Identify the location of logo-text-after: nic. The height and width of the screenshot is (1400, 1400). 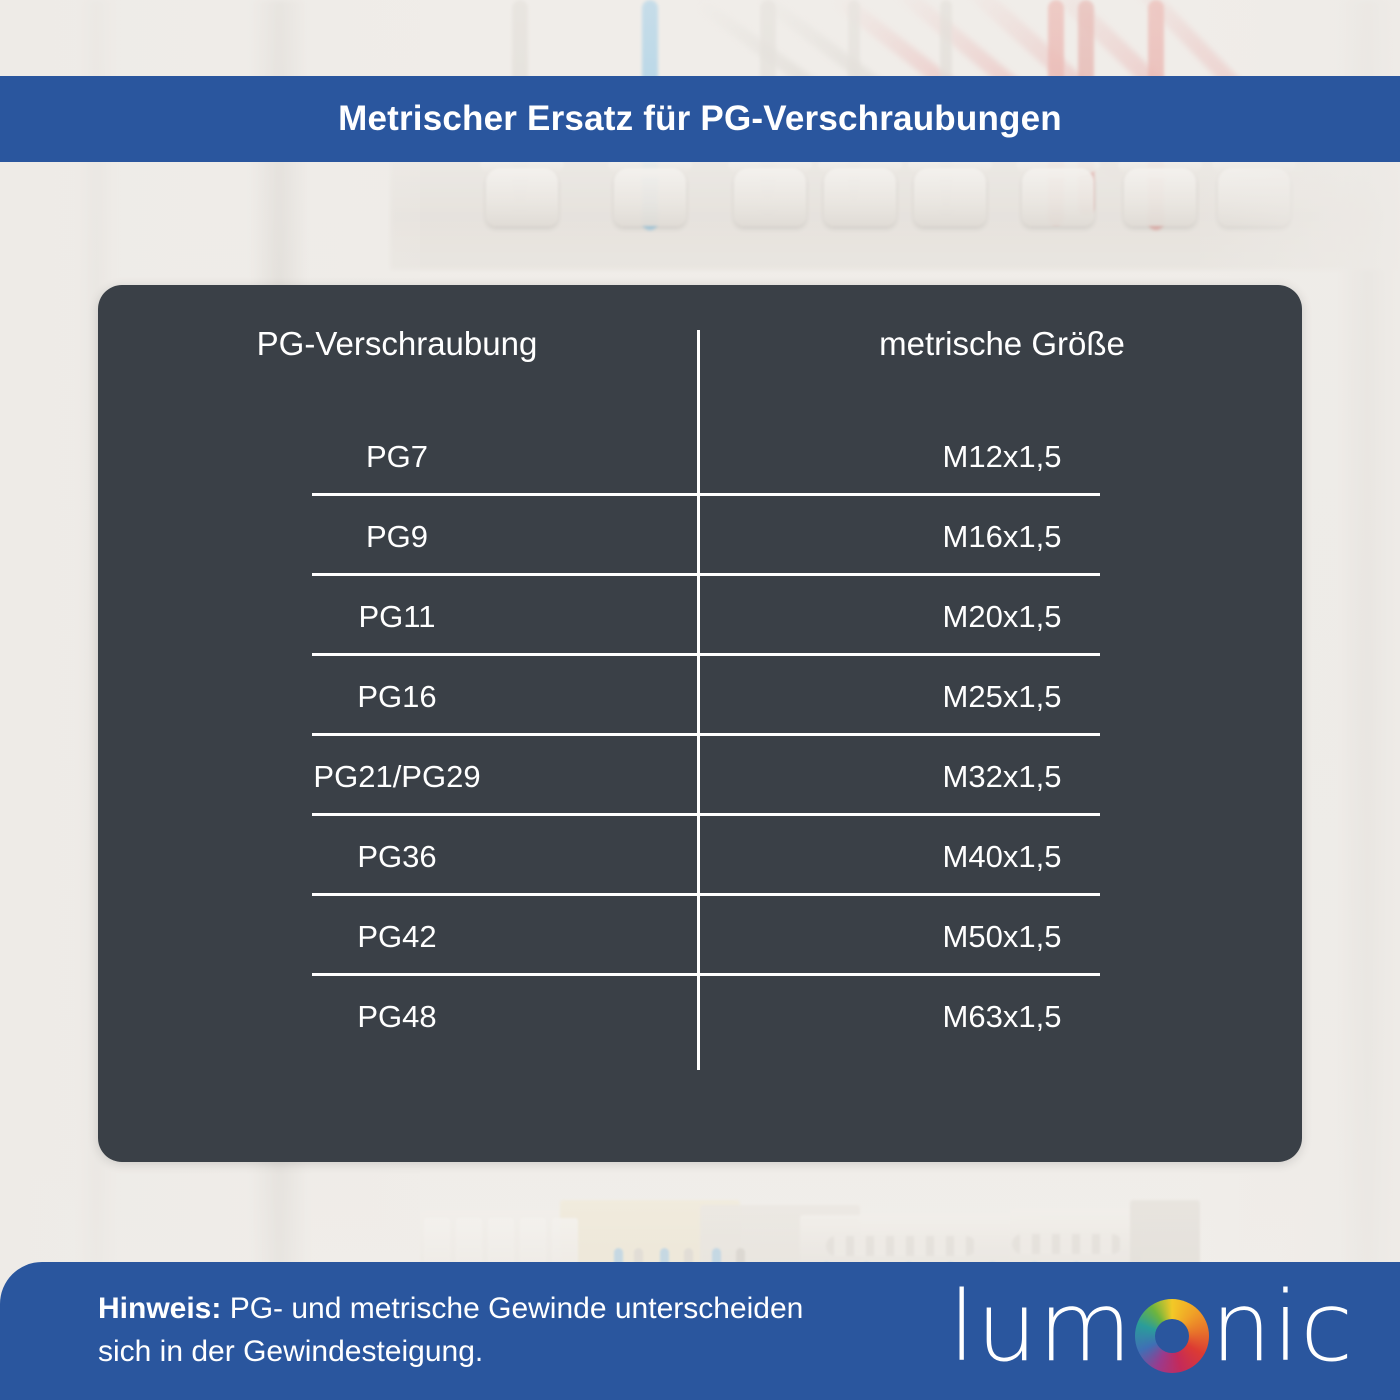
(1282, 1327).